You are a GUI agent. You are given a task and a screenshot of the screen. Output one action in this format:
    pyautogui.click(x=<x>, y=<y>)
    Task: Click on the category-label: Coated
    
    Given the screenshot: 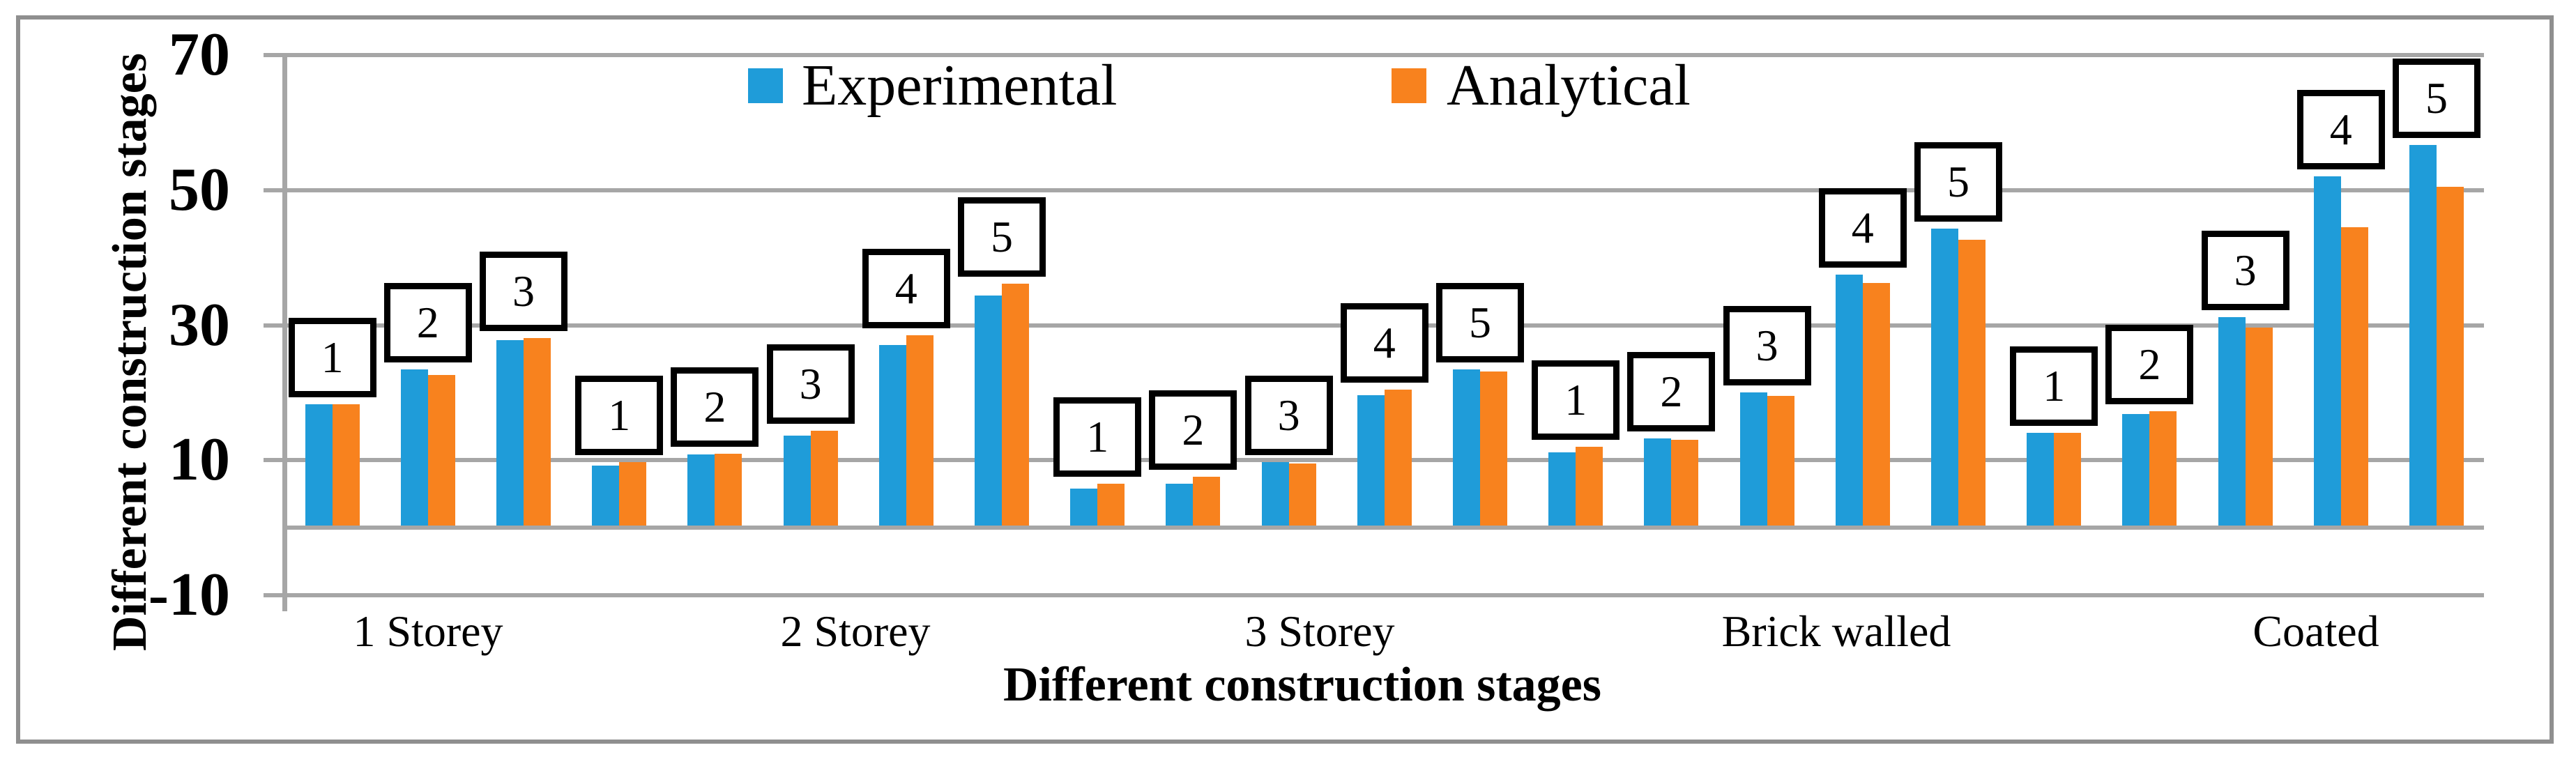 What is the action you would take?
    pyautogui.click(x=2316, y=631)
    